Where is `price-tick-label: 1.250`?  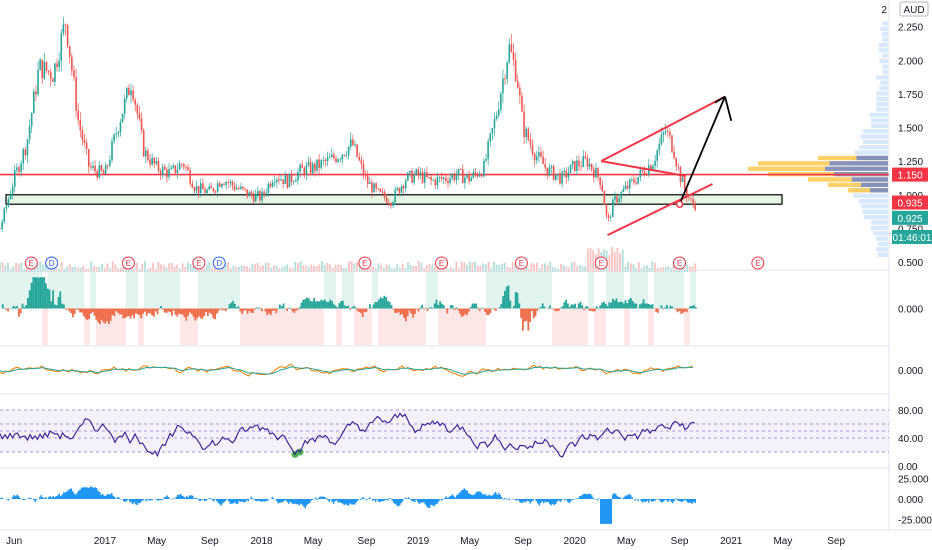 price-tick-label: 1.250 is located at coordinates (910, 162).